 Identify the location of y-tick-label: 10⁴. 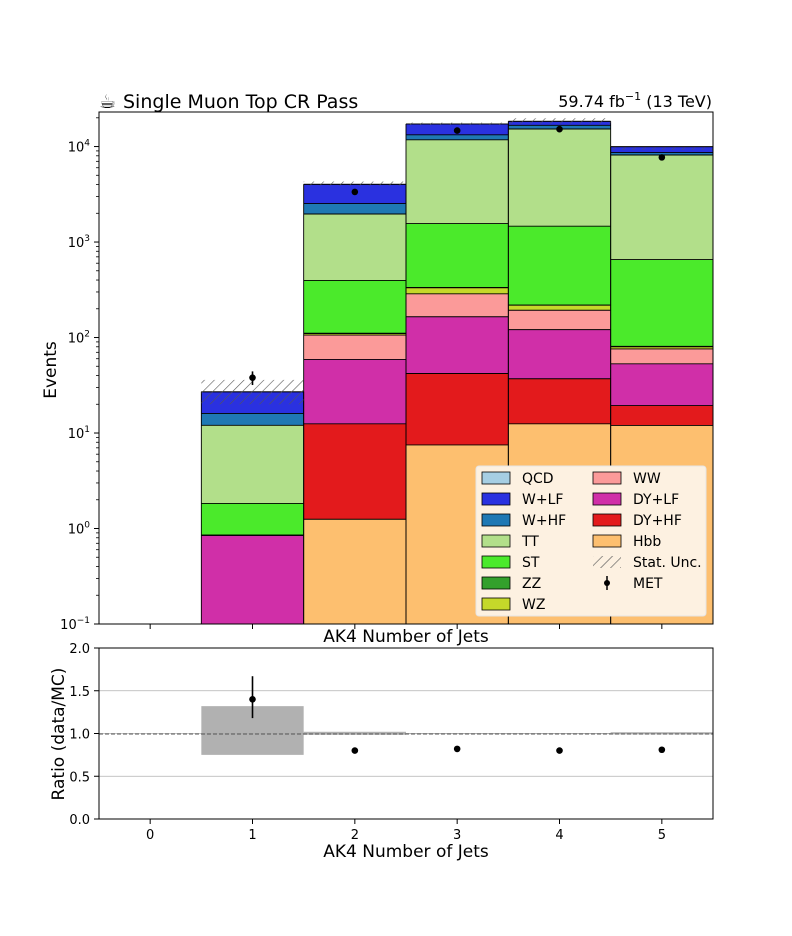
(79, 147).